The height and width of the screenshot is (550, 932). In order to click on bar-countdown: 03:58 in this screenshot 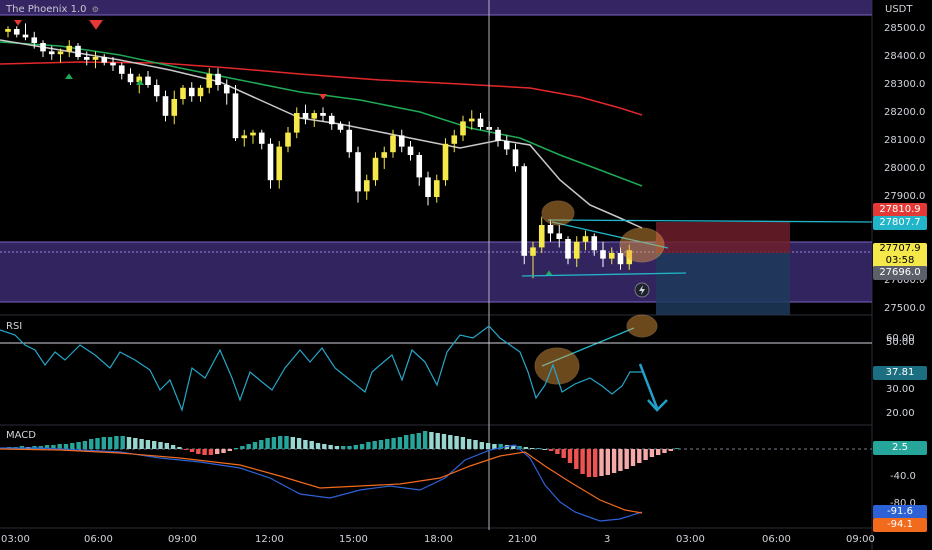, I will do `click(900, 260)`.